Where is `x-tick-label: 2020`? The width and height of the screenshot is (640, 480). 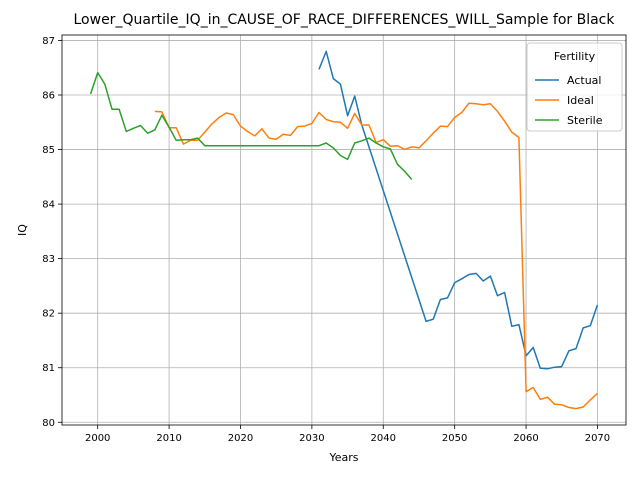 x-tick-label: 2020 is located at coordinates (240, 438).